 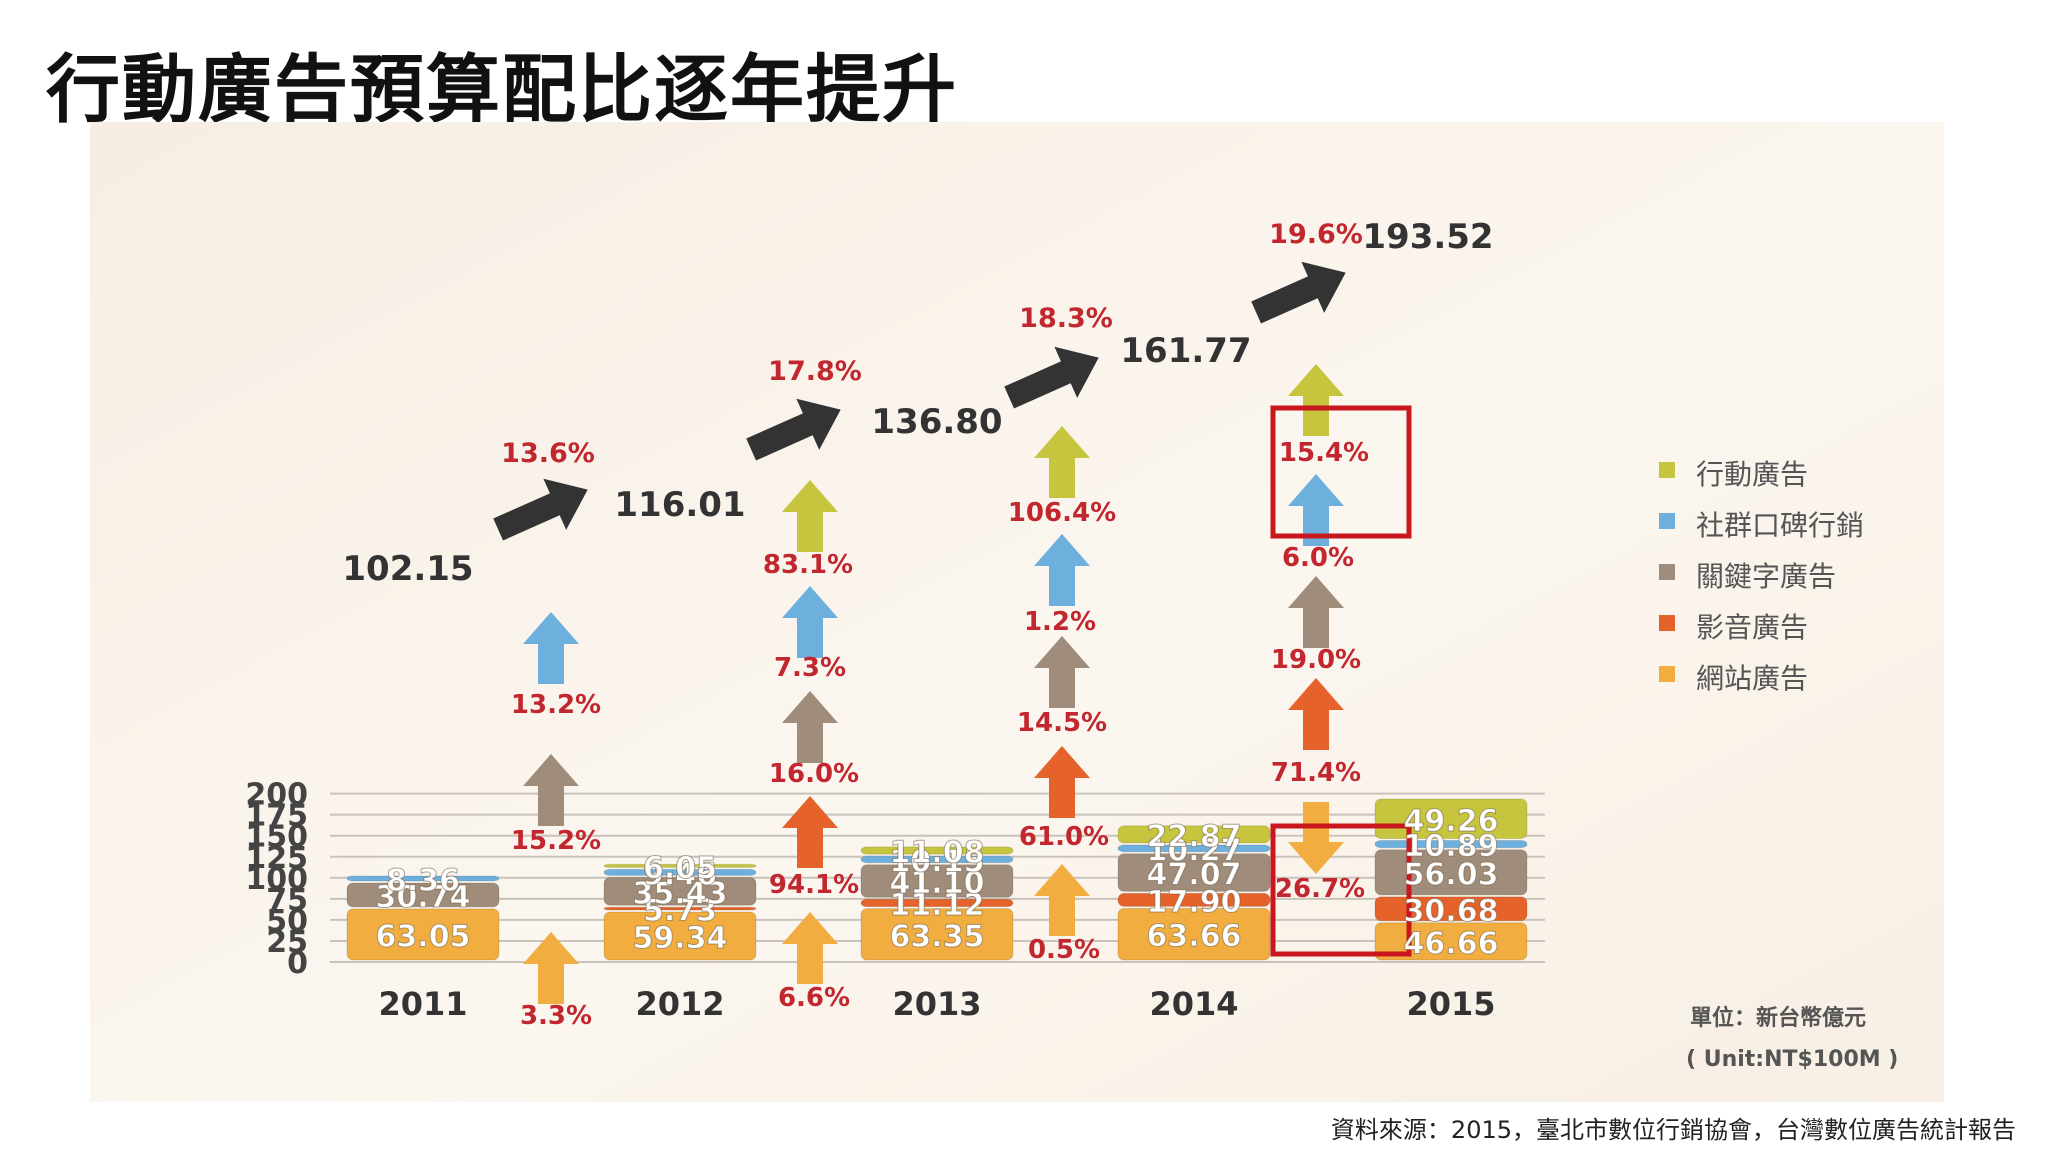 I want to click on bar-segment-label: 59.34, so click(x=680, y=938).